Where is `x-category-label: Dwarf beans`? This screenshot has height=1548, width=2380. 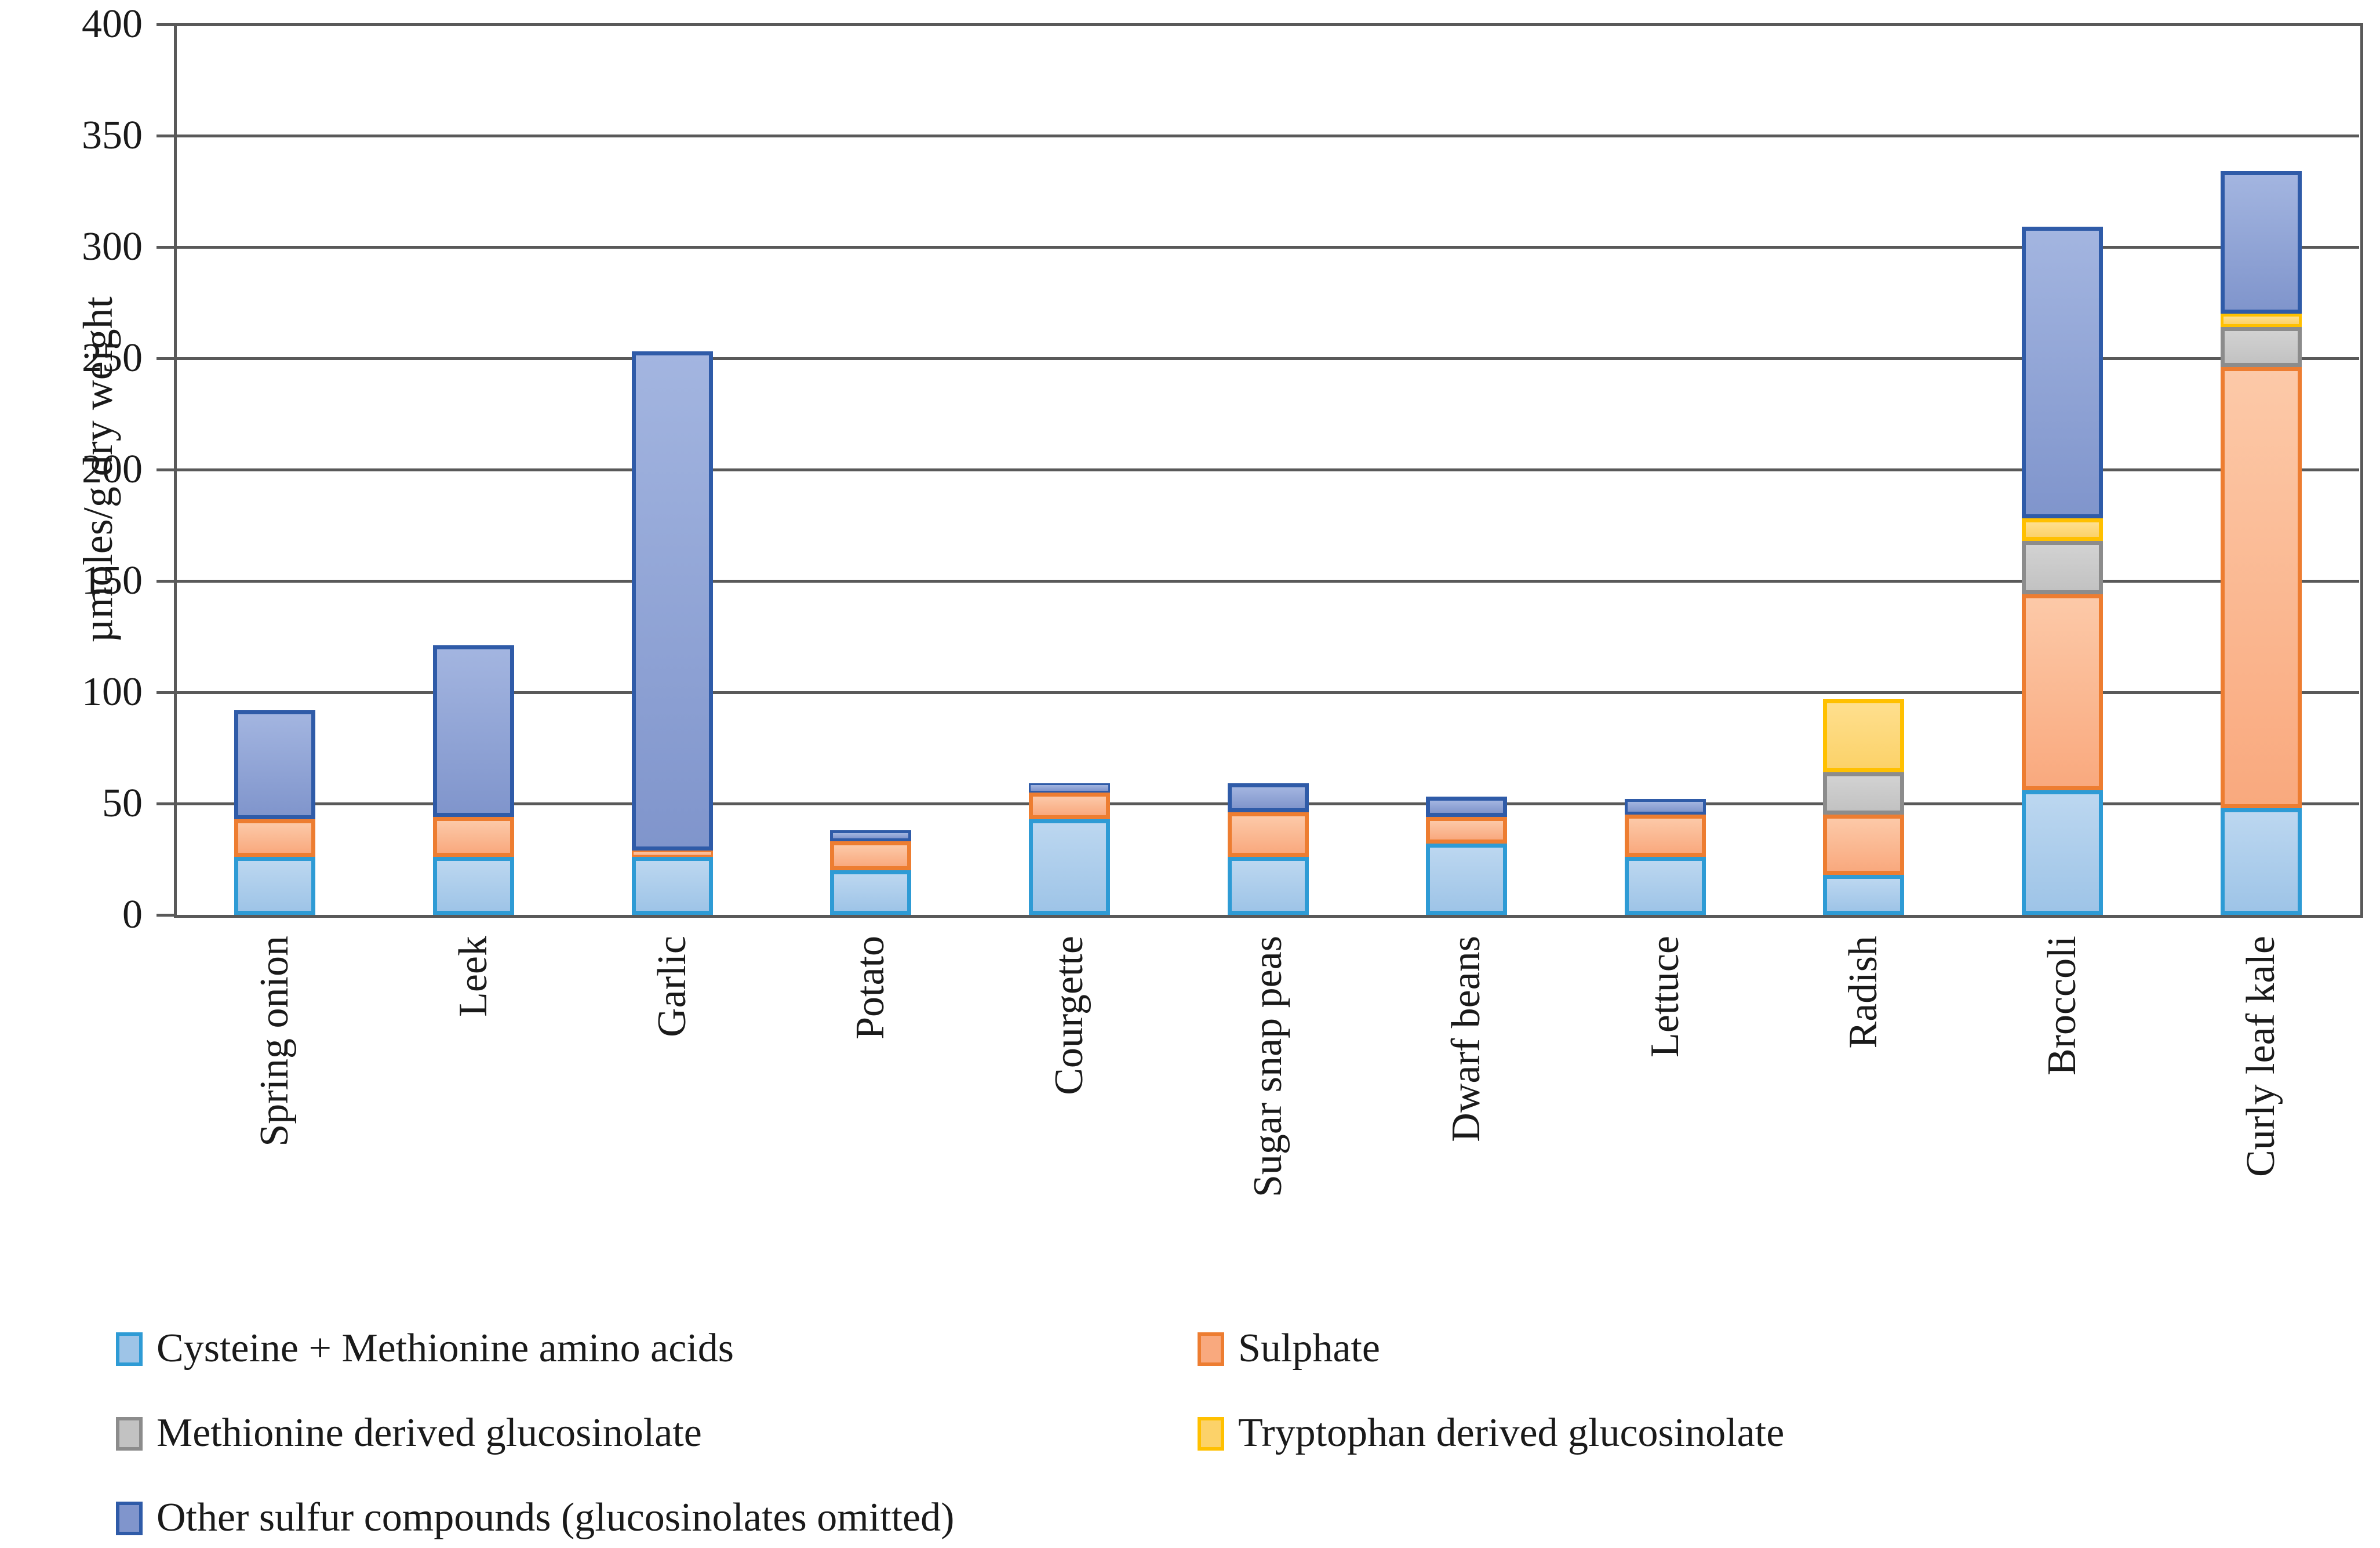 x-category-label: Dwarf beans is located at coordinates (1467, 1039).